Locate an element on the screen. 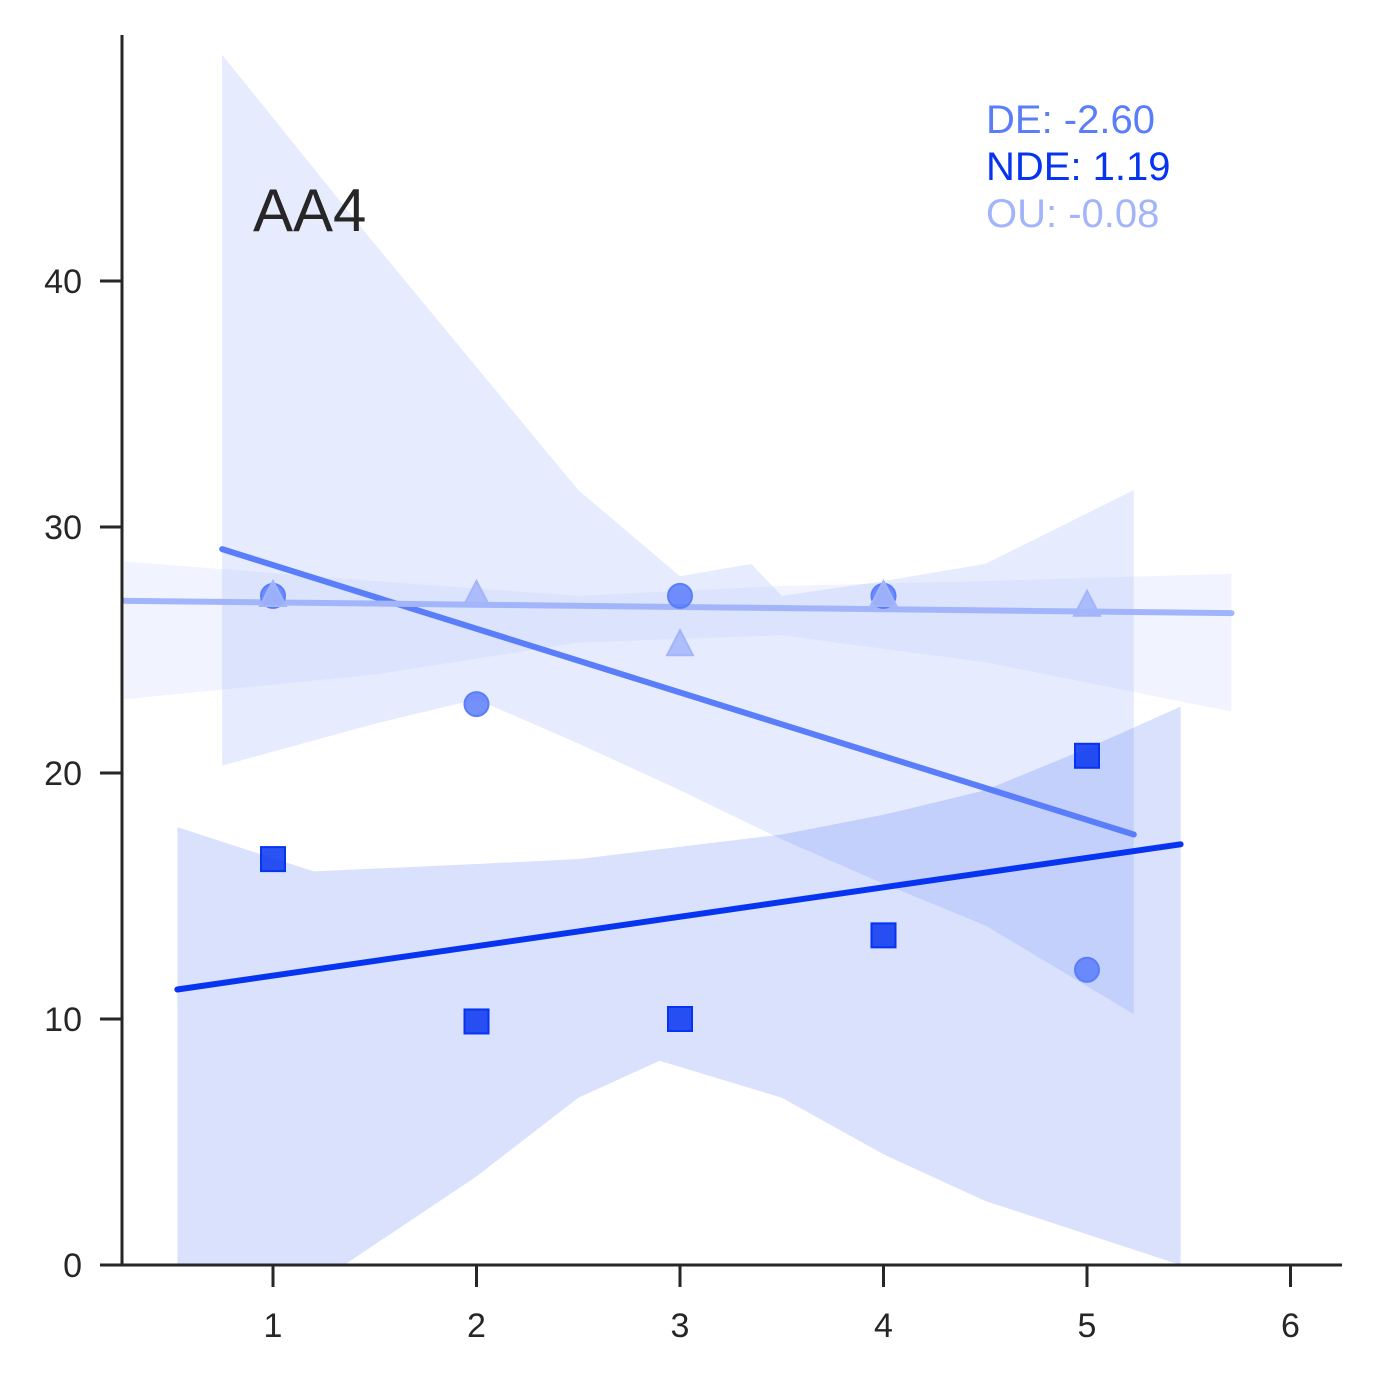 The width and height of the screenshot is (1377, 1376). stat-annotation: OU: -0.08 is located at coordinates (1072, 214).